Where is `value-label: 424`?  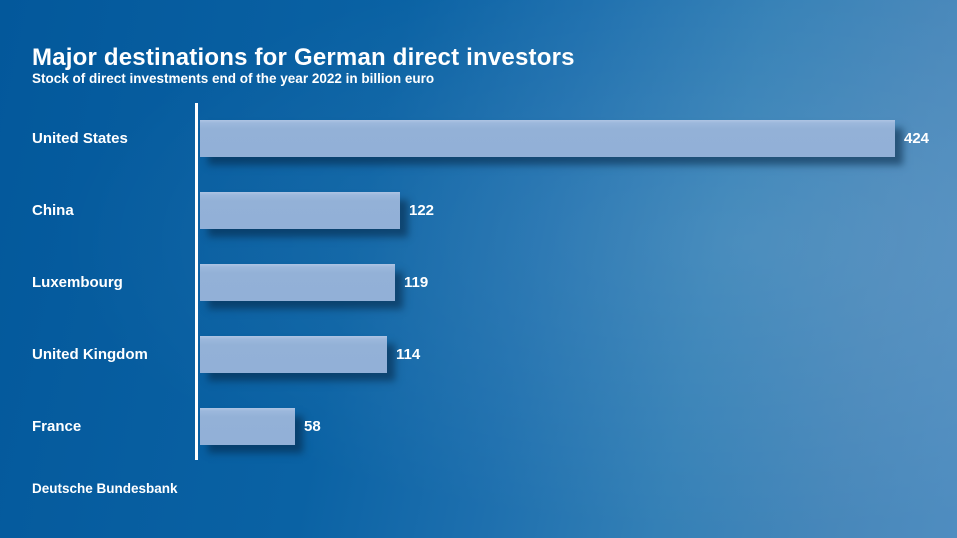 value-label: 424 is located at coordinates (917, 138).